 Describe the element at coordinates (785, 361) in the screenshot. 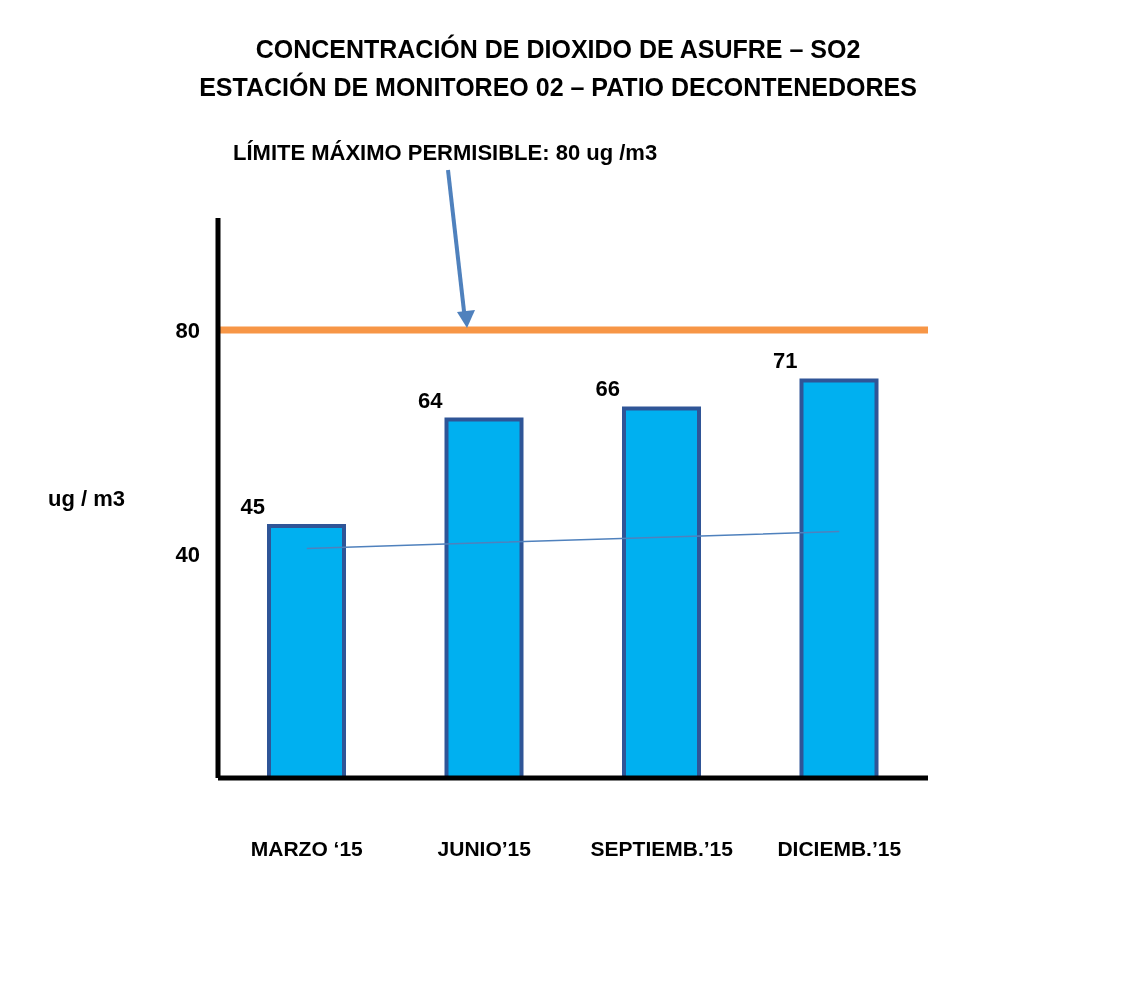

I see `data-label: 71` at that location.